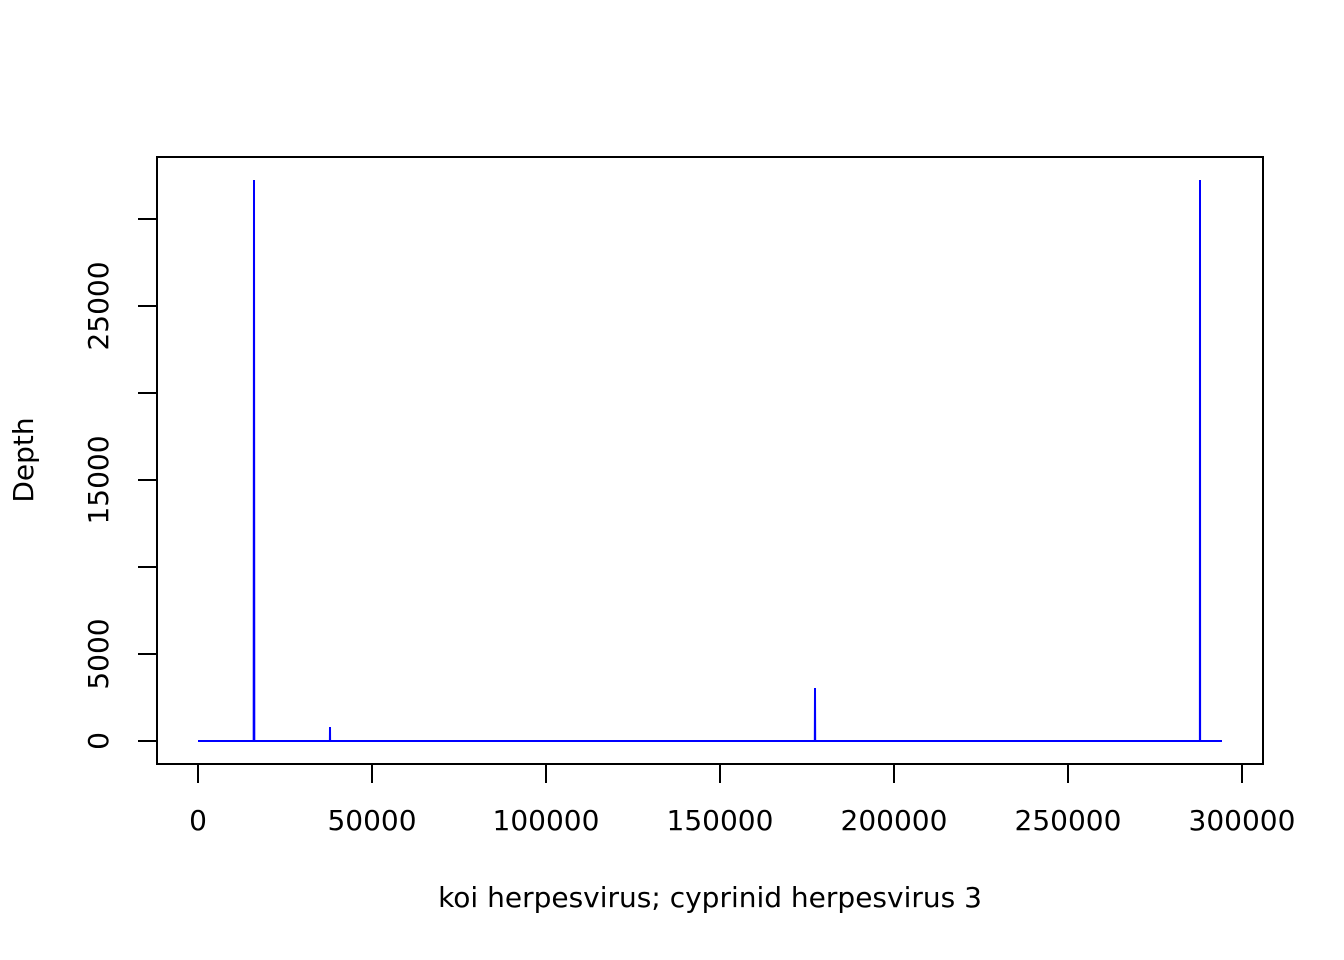  I want to click on x-tick-label: 250000, so click(1068, 820).